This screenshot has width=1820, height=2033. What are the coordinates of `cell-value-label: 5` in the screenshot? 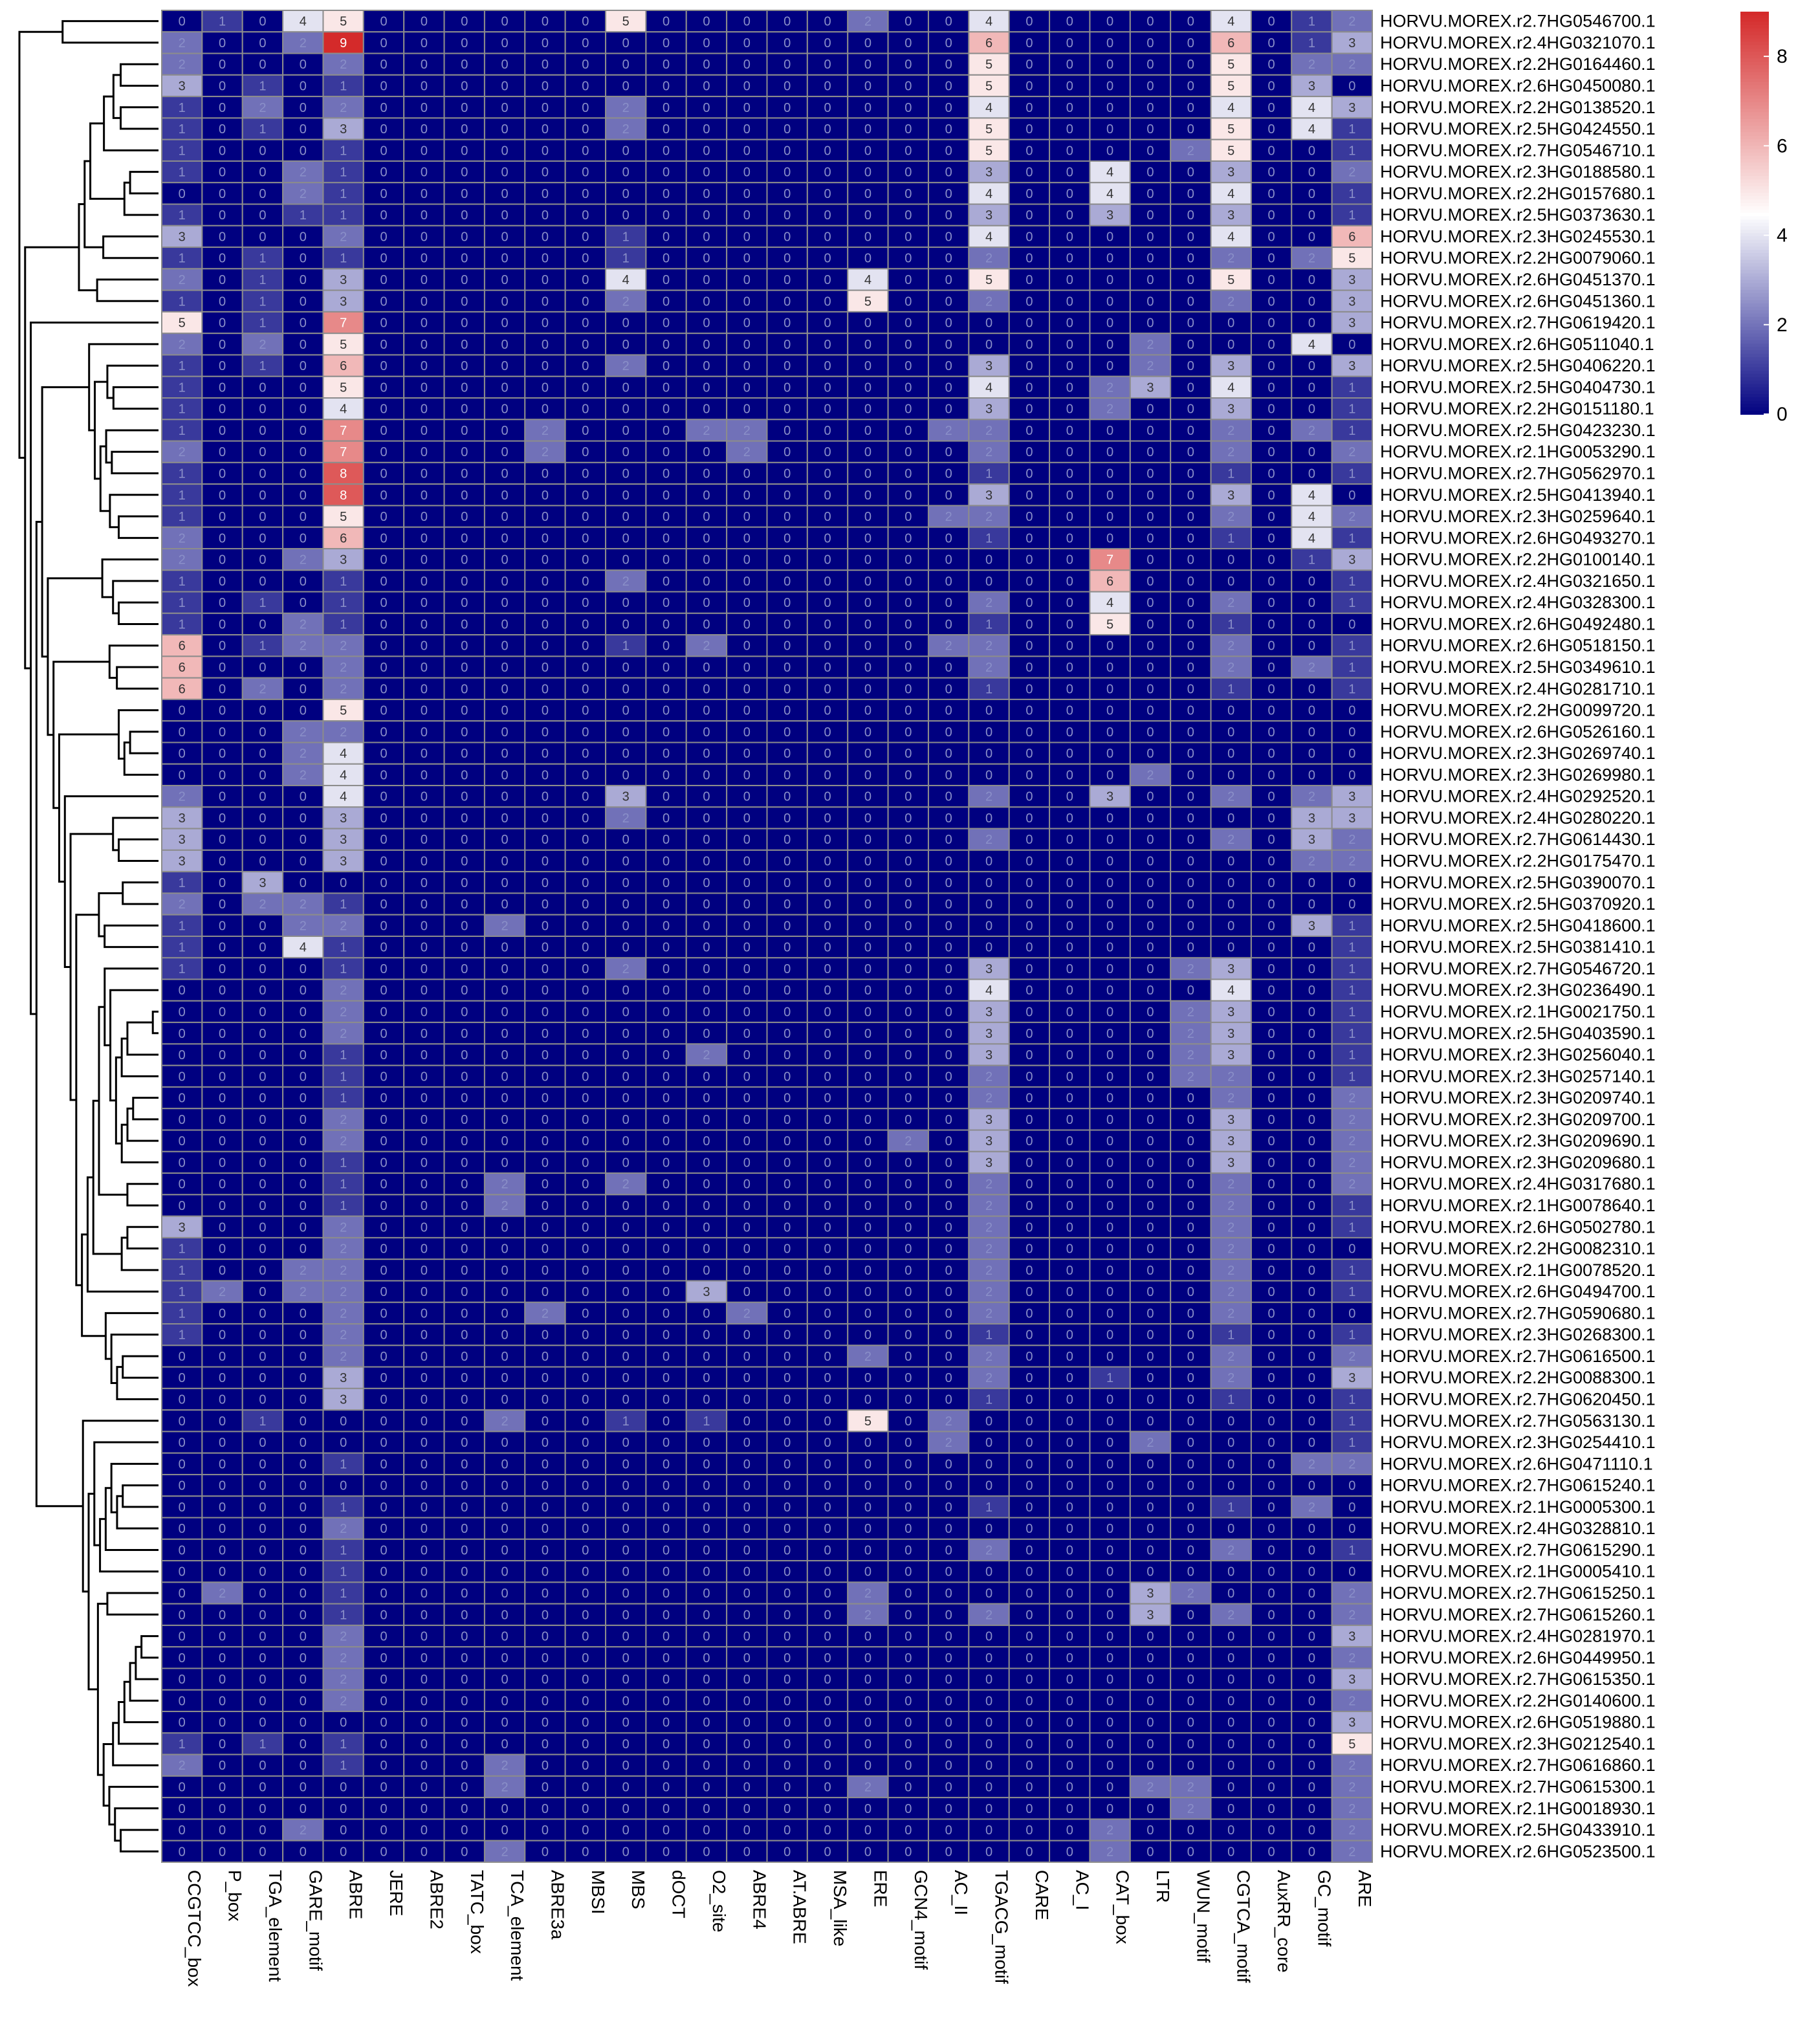 It's located at (1351, 259).